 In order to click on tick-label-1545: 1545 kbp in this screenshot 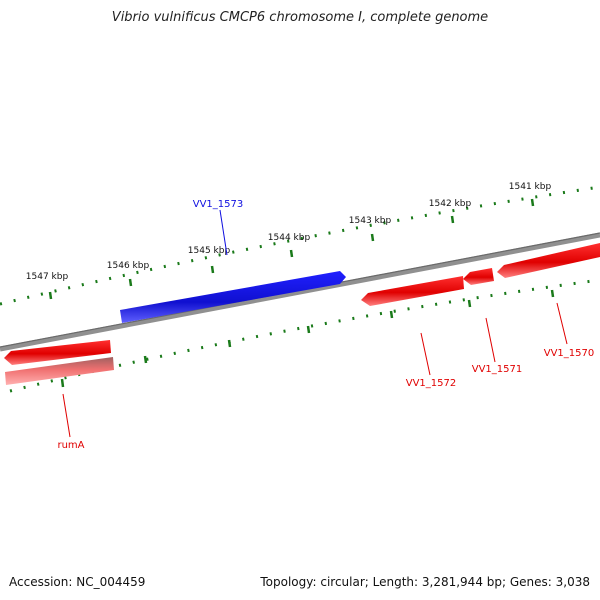, I will do `click(209, 251)`.